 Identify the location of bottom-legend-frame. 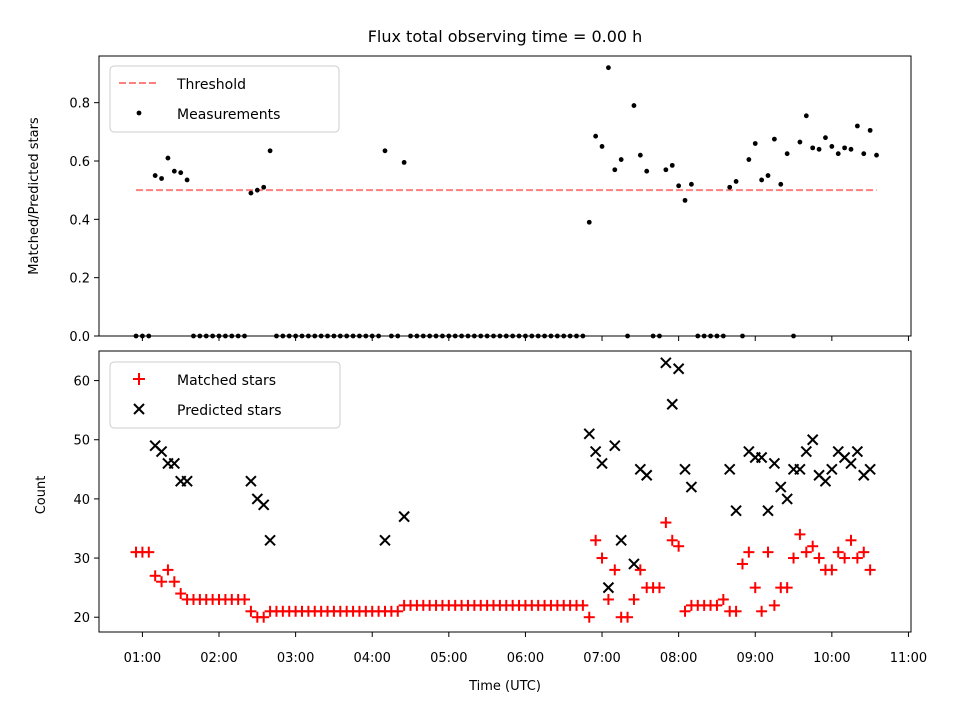
(225, 395).